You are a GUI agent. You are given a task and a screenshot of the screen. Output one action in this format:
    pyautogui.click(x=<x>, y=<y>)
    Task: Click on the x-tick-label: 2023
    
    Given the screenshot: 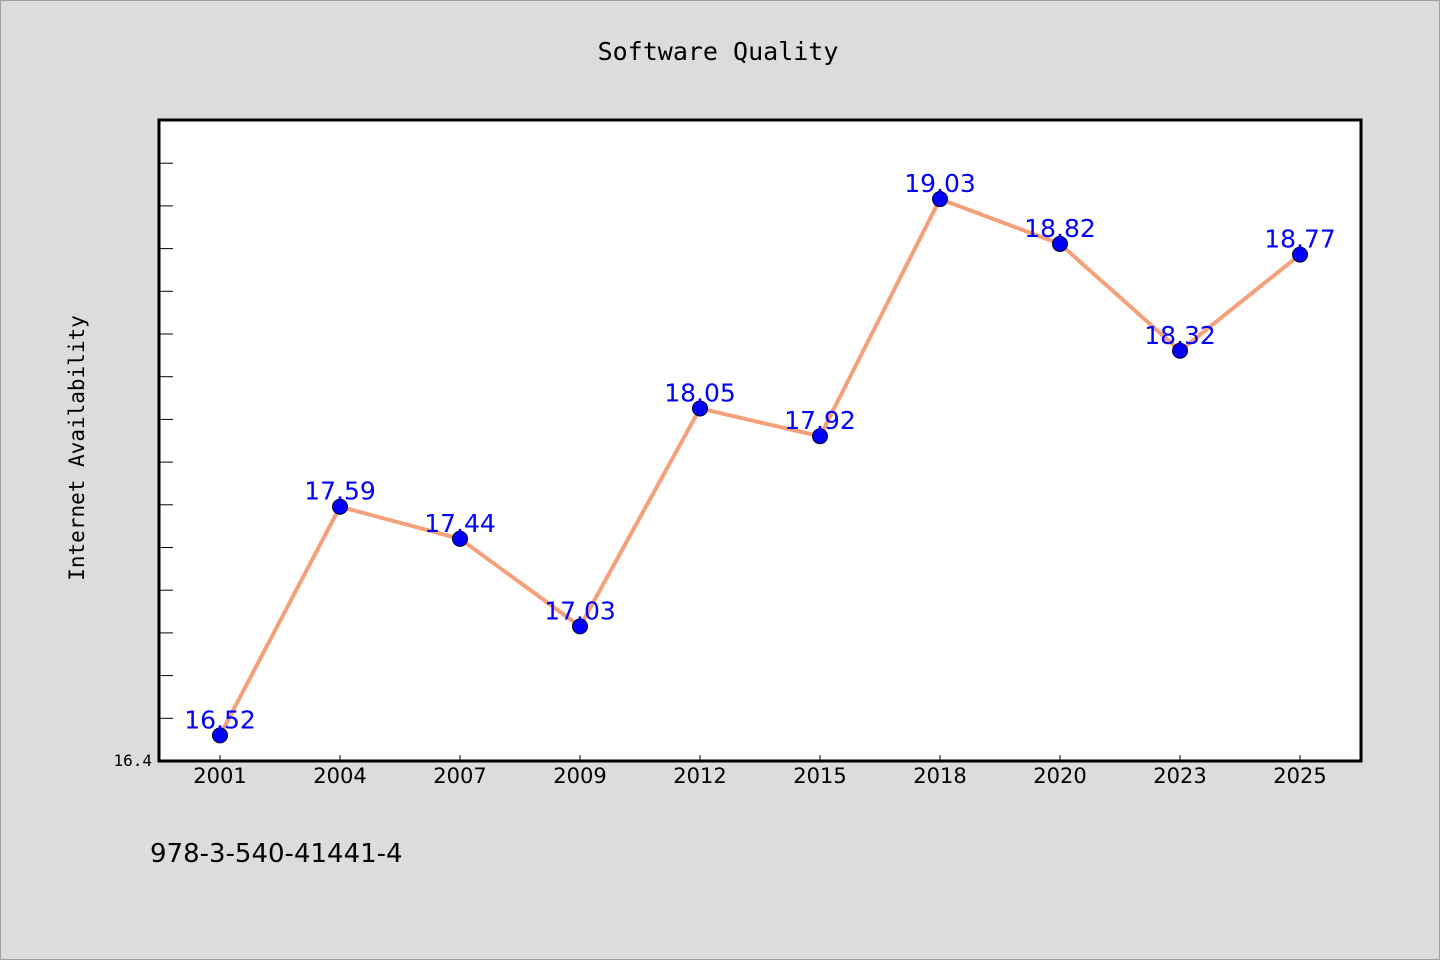 What is the action you would take?
    pyautogui.click(x=1179, y=776)
    